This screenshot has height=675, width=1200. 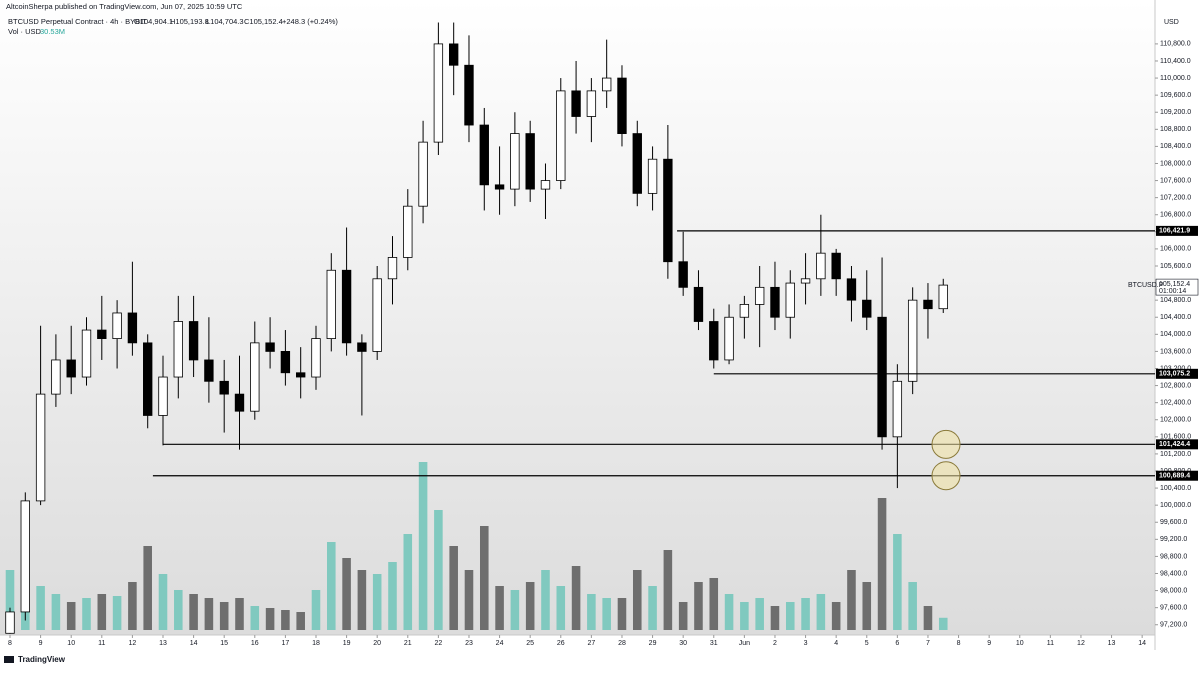 I want to click on y-tick-label: 110,800.0, so click(x=1175, y=44).